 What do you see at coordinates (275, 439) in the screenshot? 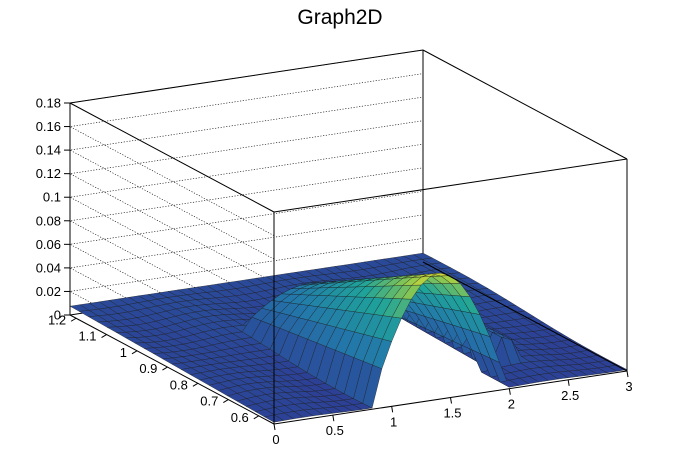
I see `x-tick-label: 0` at bounding box center [275, 439].